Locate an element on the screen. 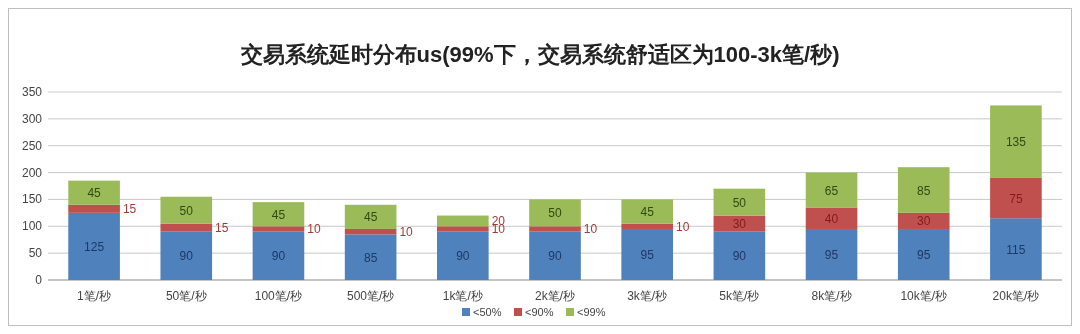 This screenshot has height=334, width=1080. x-tick-label: 50笔/秒 is located at coordinates (186, 296).